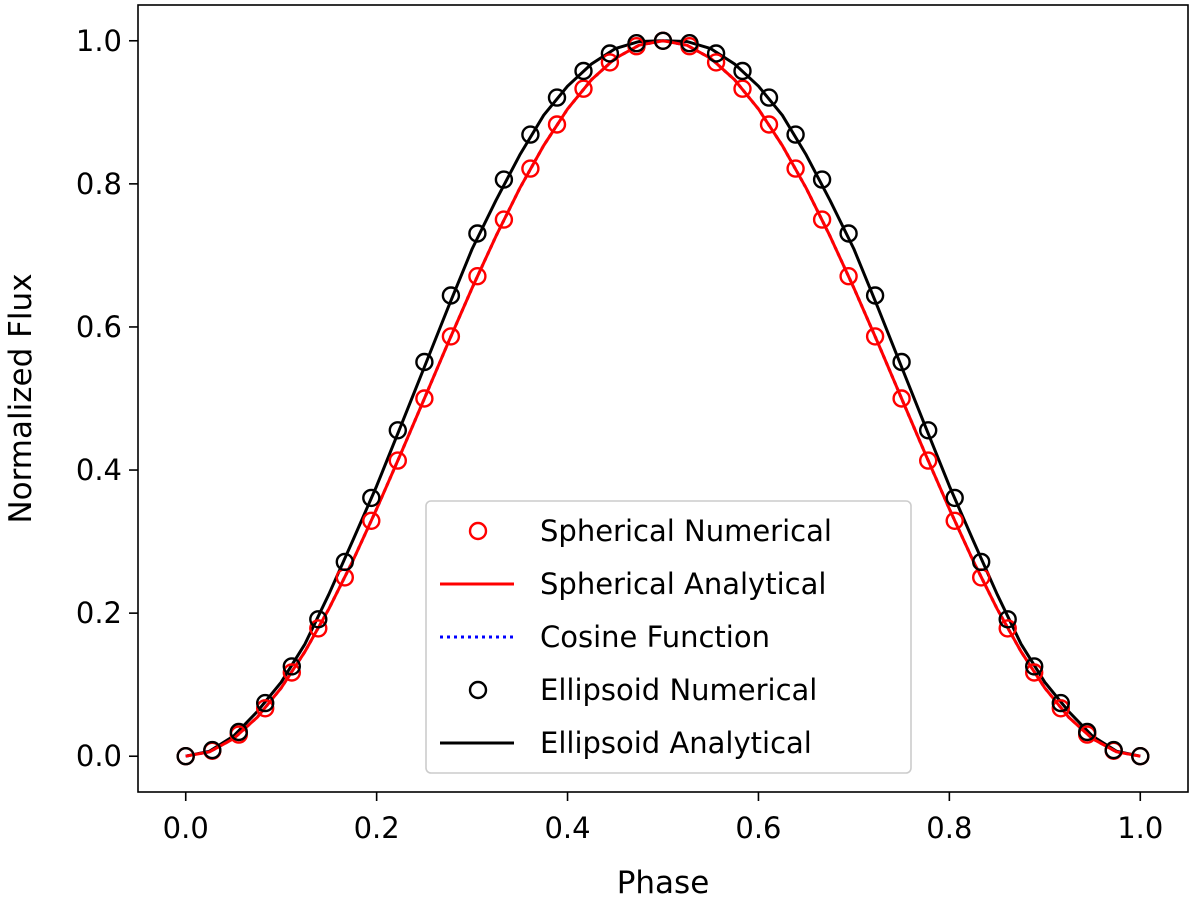 The width and height of the screenshot is (1200, 897). What do you see at coordinates (99, 470) in the screenshot?
I see `y-tick-label: 0.4` at bounding box center [99, 470].